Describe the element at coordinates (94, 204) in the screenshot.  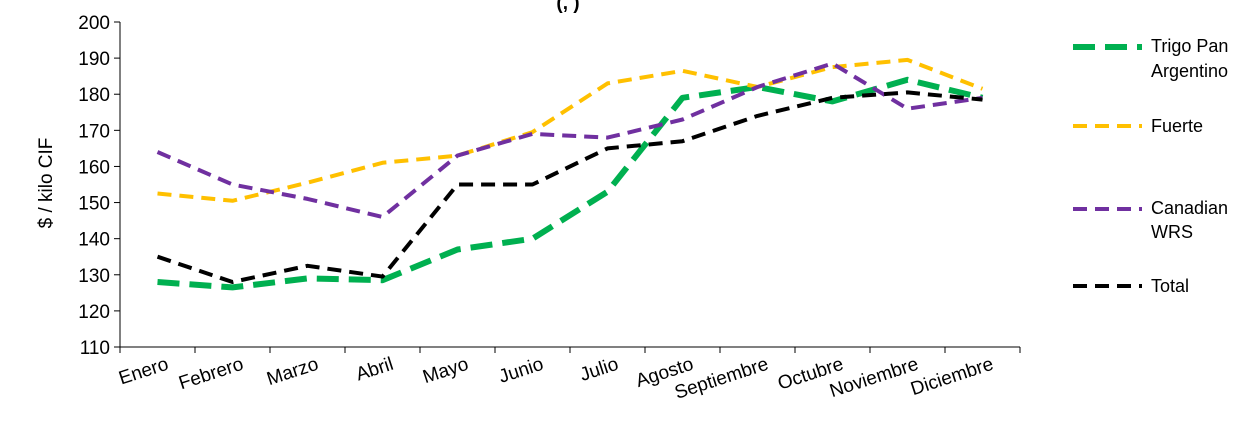
I see `y-tick-label: 150` at that location.